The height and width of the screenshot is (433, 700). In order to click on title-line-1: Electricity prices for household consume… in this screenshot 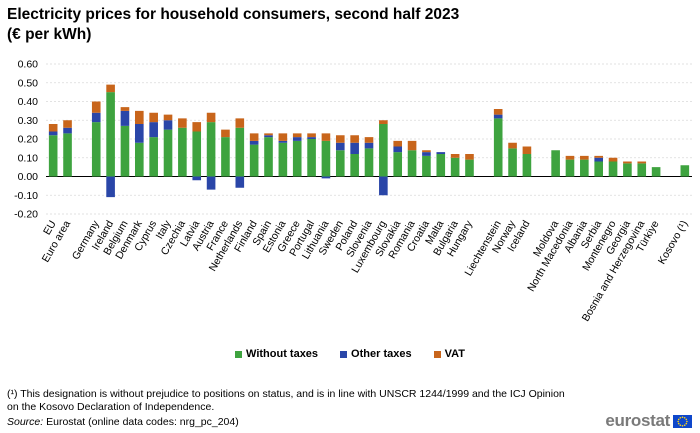, I will do `click(233, 14)`.